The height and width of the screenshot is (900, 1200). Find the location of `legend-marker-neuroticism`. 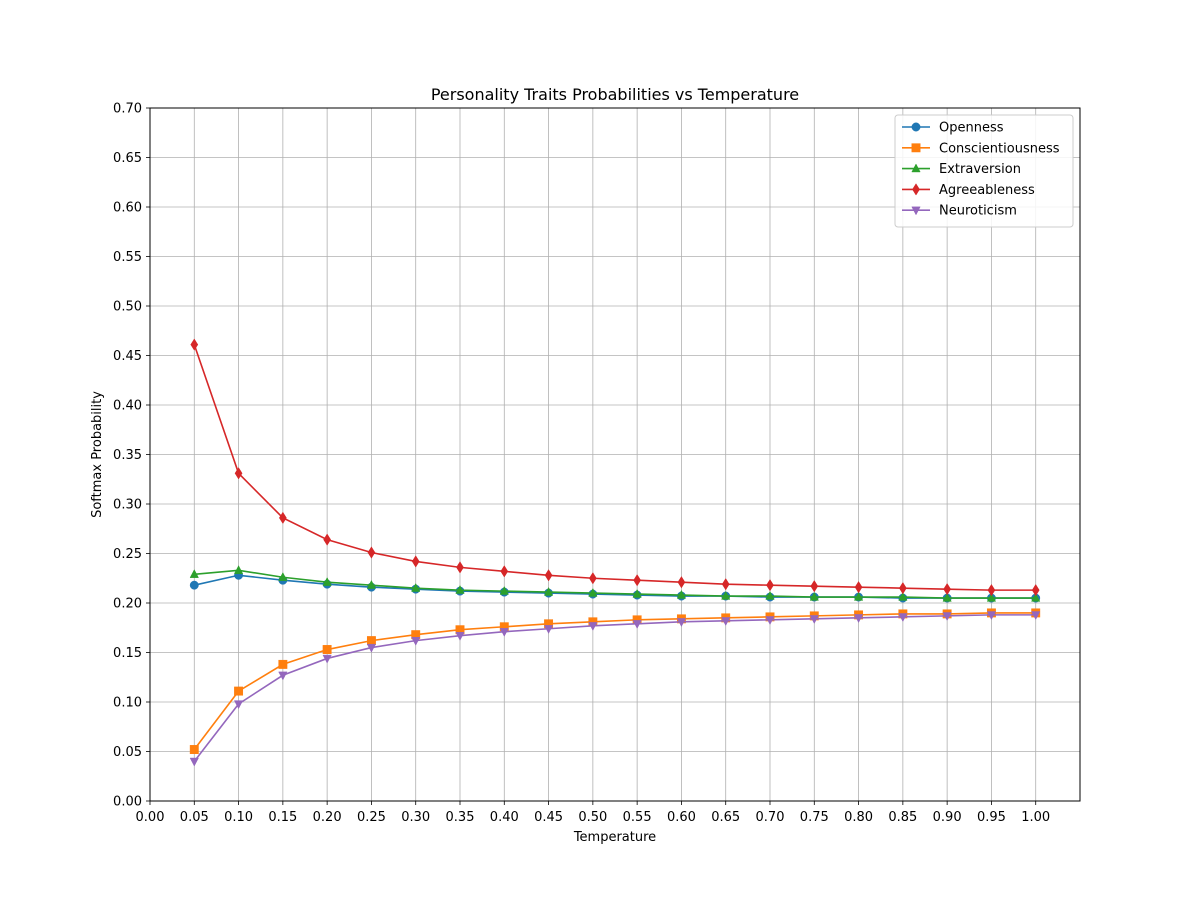

legend-marker-neuroticism is located at coordinates (916, 211).